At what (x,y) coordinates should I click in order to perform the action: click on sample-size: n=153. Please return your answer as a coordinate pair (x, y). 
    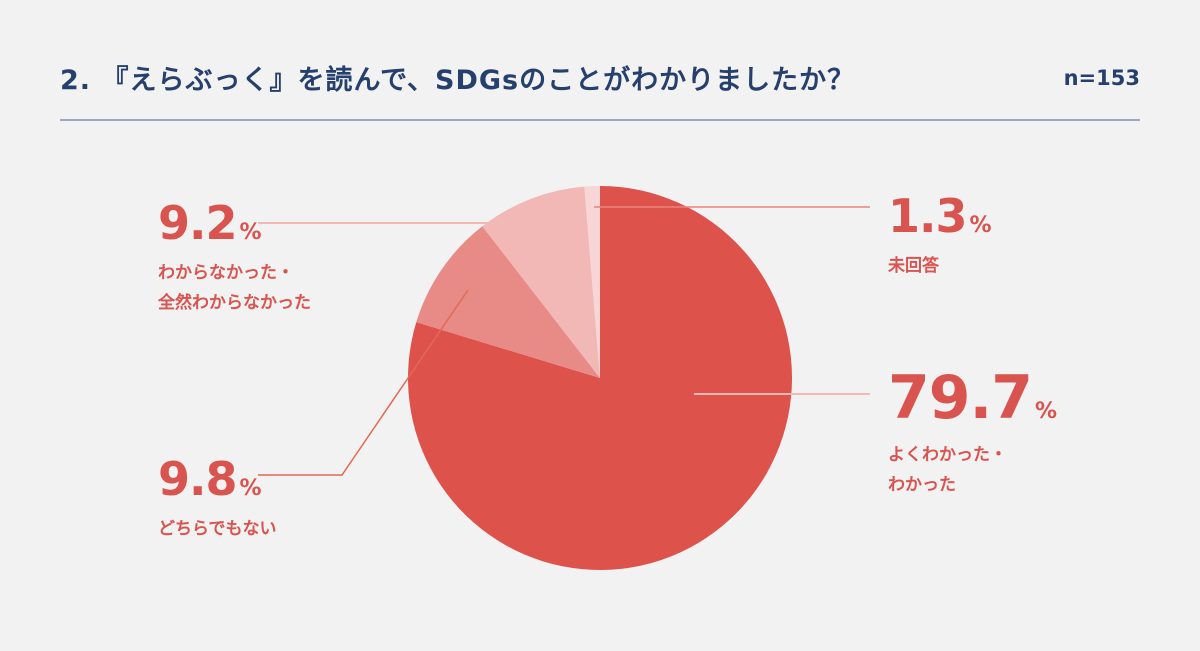
    Looking at the image, I should click on (1101, 78).